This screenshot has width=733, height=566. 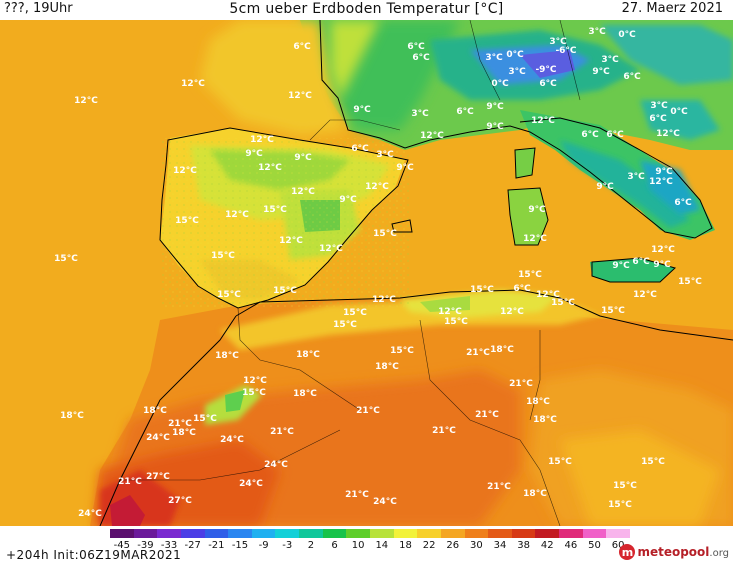 What do you see at coordinates (627, 552) in the screenshot?
I see `logo-m-icon: m` at bounding box center [627, 552].